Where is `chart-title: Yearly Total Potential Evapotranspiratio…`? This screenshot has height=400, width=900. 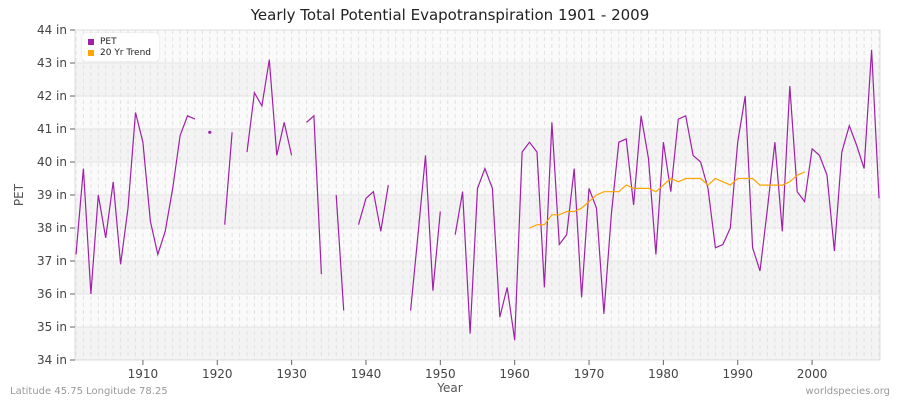
chart-title: Yearly Total Potential Evapotranspiratio… is located at coordinates (450, 15).